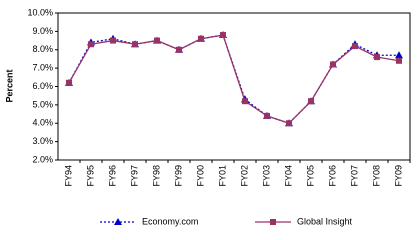  I want to click on legend-label: Economy.com, so click(170, 221).